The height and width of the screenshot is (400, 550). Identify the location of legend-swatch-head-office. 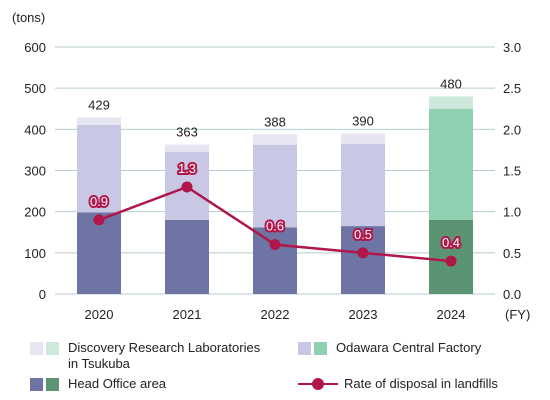
(36, 384).